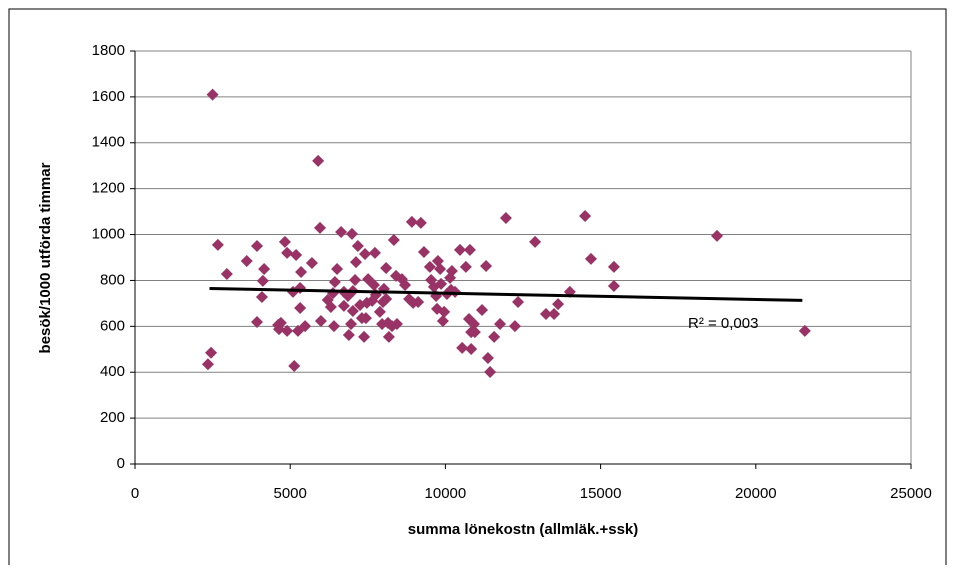 This screenshot has height=570, width=955. Describe the element at coordinates (108, 142) in the screenshot. I see `y-tick-label: 1400` at that location.